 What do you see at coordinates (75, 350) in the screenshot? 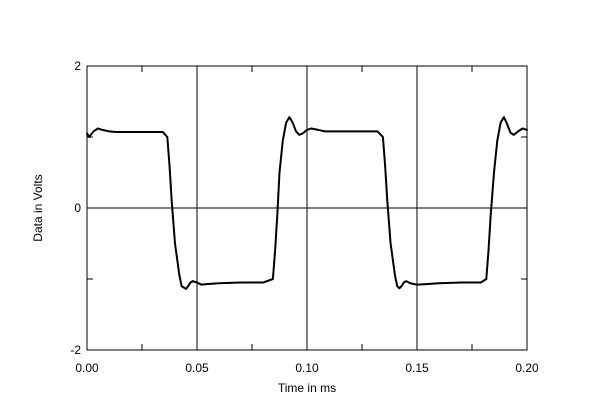
I see `y-tick-label: -2` at bounding box center [75, 350].